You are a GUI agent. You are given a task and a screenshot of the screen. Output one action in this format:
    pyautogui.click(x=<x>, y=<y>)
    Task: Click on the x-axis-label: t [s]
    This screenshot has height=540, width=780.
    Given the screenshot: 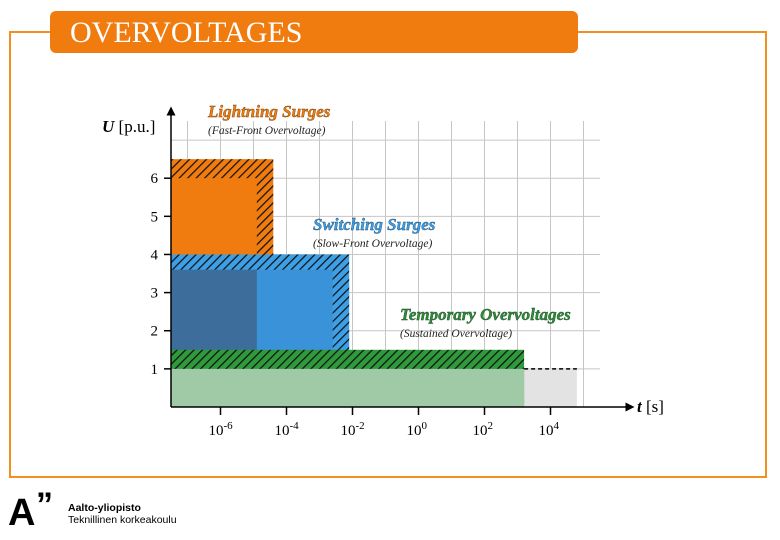 What is the action you would take?
    pyautogui.click(x=650, y=406)
    